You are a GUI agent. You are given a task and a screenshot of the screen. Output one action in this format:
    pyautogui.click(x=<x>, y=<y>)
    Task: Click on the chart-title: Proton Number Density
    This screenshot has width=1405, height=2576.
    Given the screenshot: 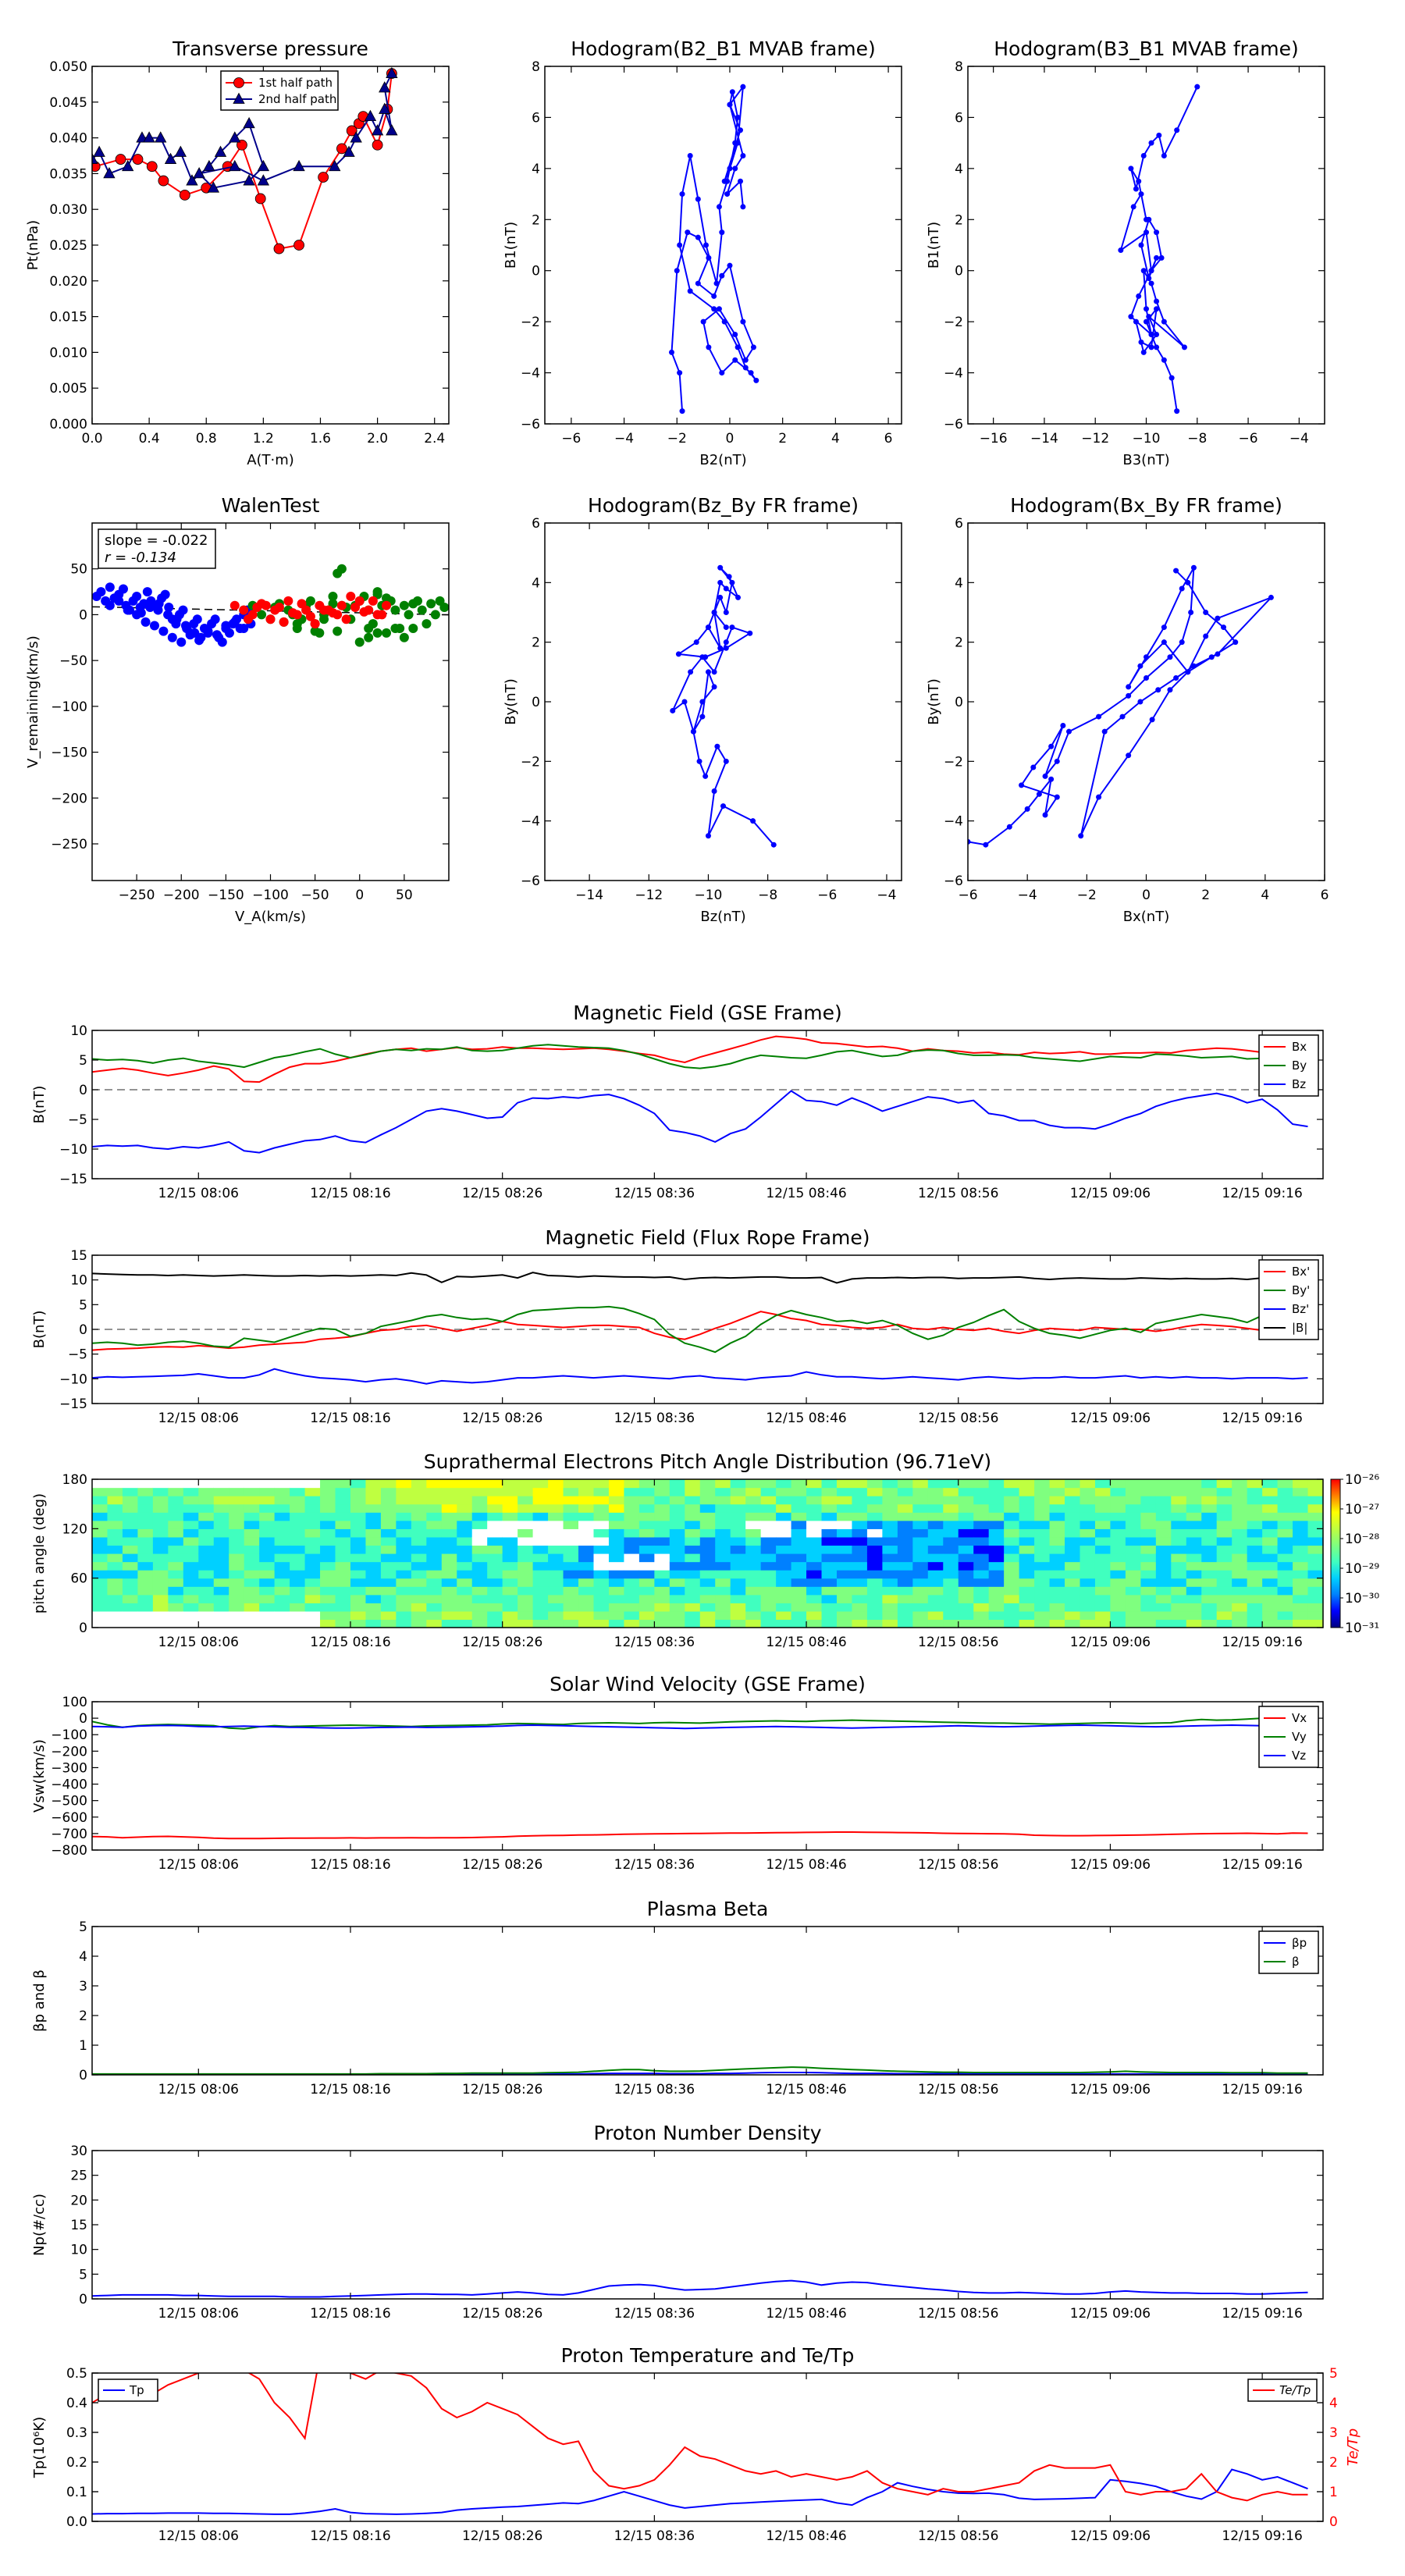 What is the action you would take?
    pyautogui.click(x=708, y=2133)
    